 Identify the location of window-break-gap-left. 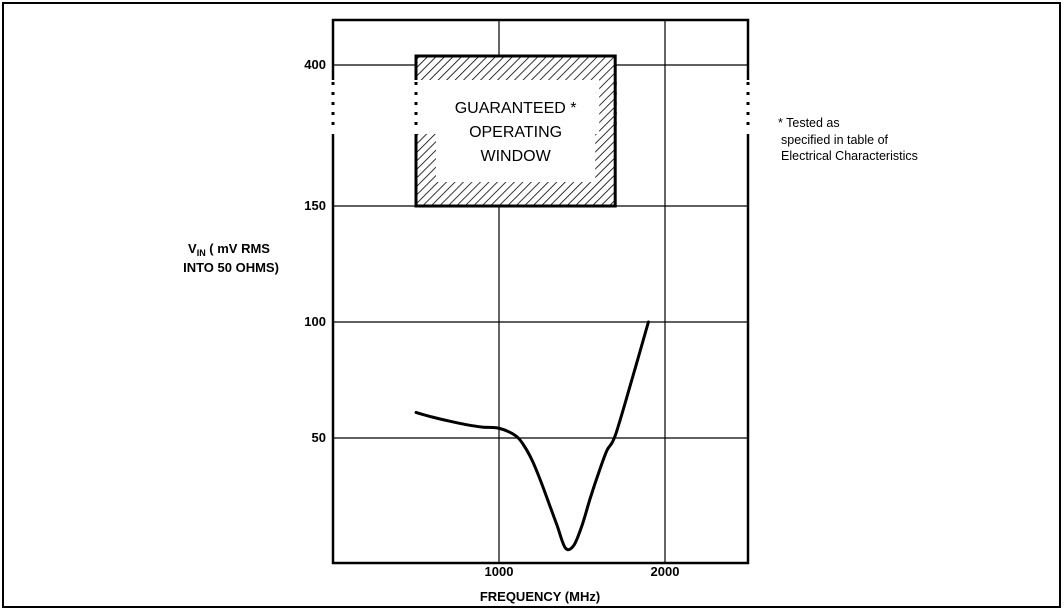
(424, 107).